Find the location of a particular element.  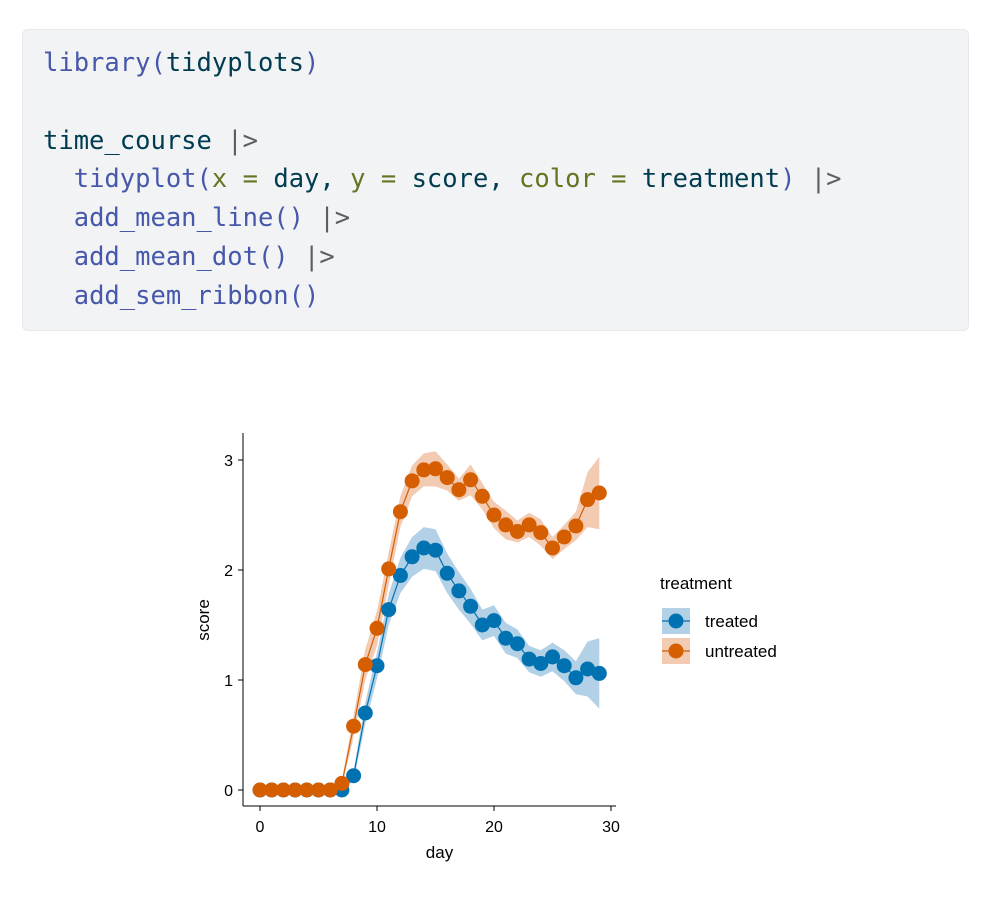

code-token: add_mean_dot is located at coordinates (165, 256).